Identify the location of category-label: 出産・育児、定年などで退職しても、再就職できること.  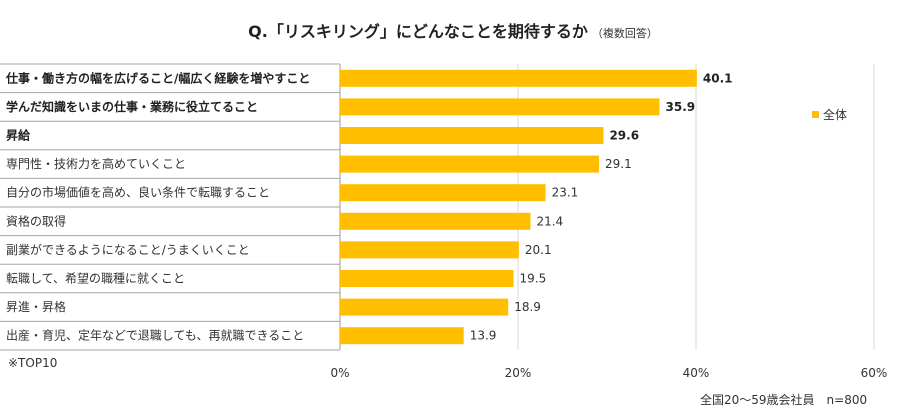
(155, 335).